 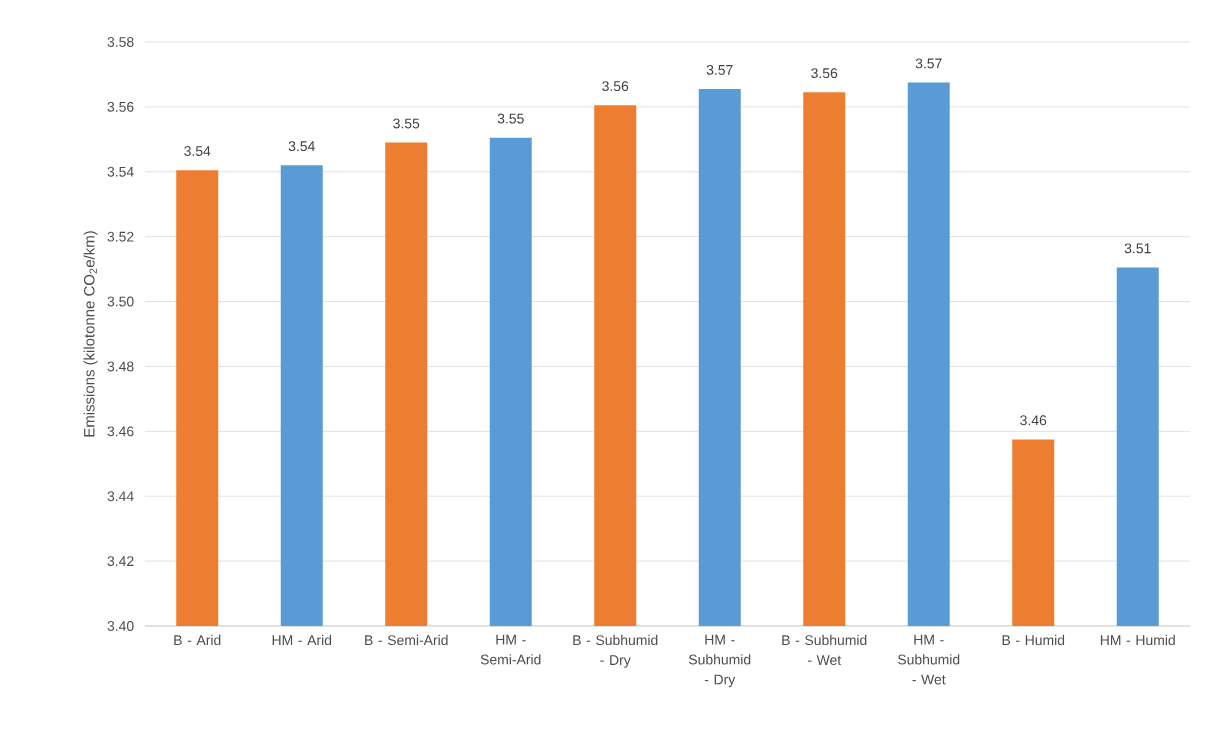 I want to click on y-tick-label: 3.56, so click(x=120, y=106).